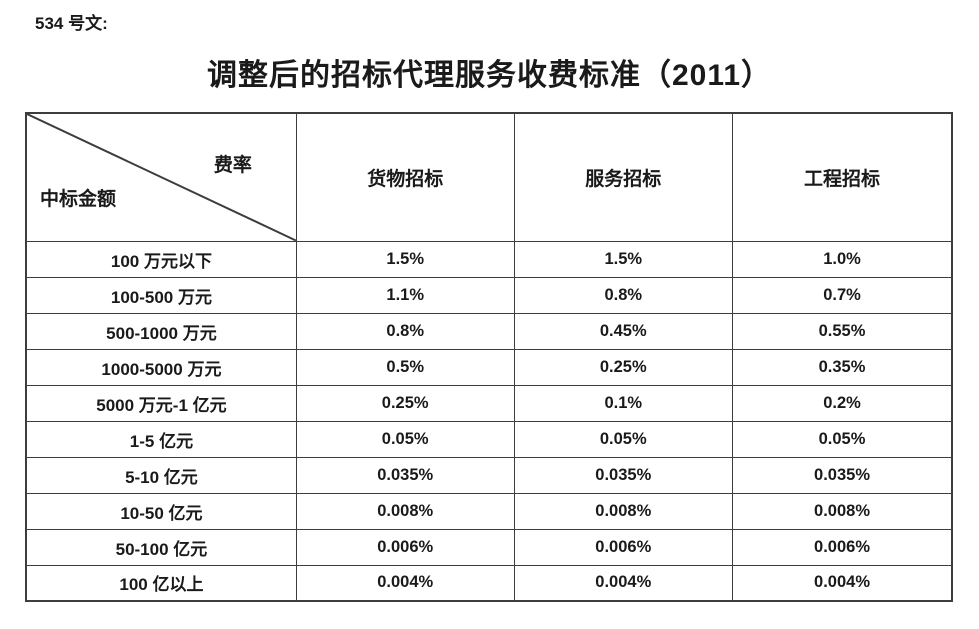 The width and height of the screenshot is (979, 629). I want to click on table-row: 10-50 亿元 0.008% 0.008% 0.008%, so click(489, 511).